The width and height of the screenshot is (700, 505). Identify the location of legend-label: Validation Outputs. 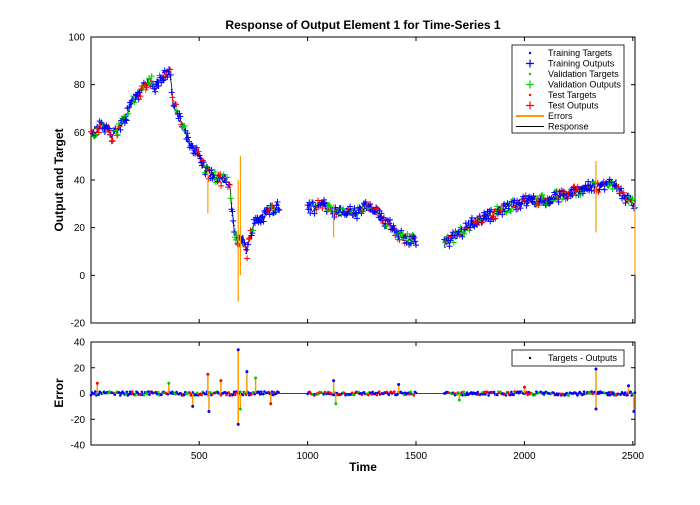
(584, 85).